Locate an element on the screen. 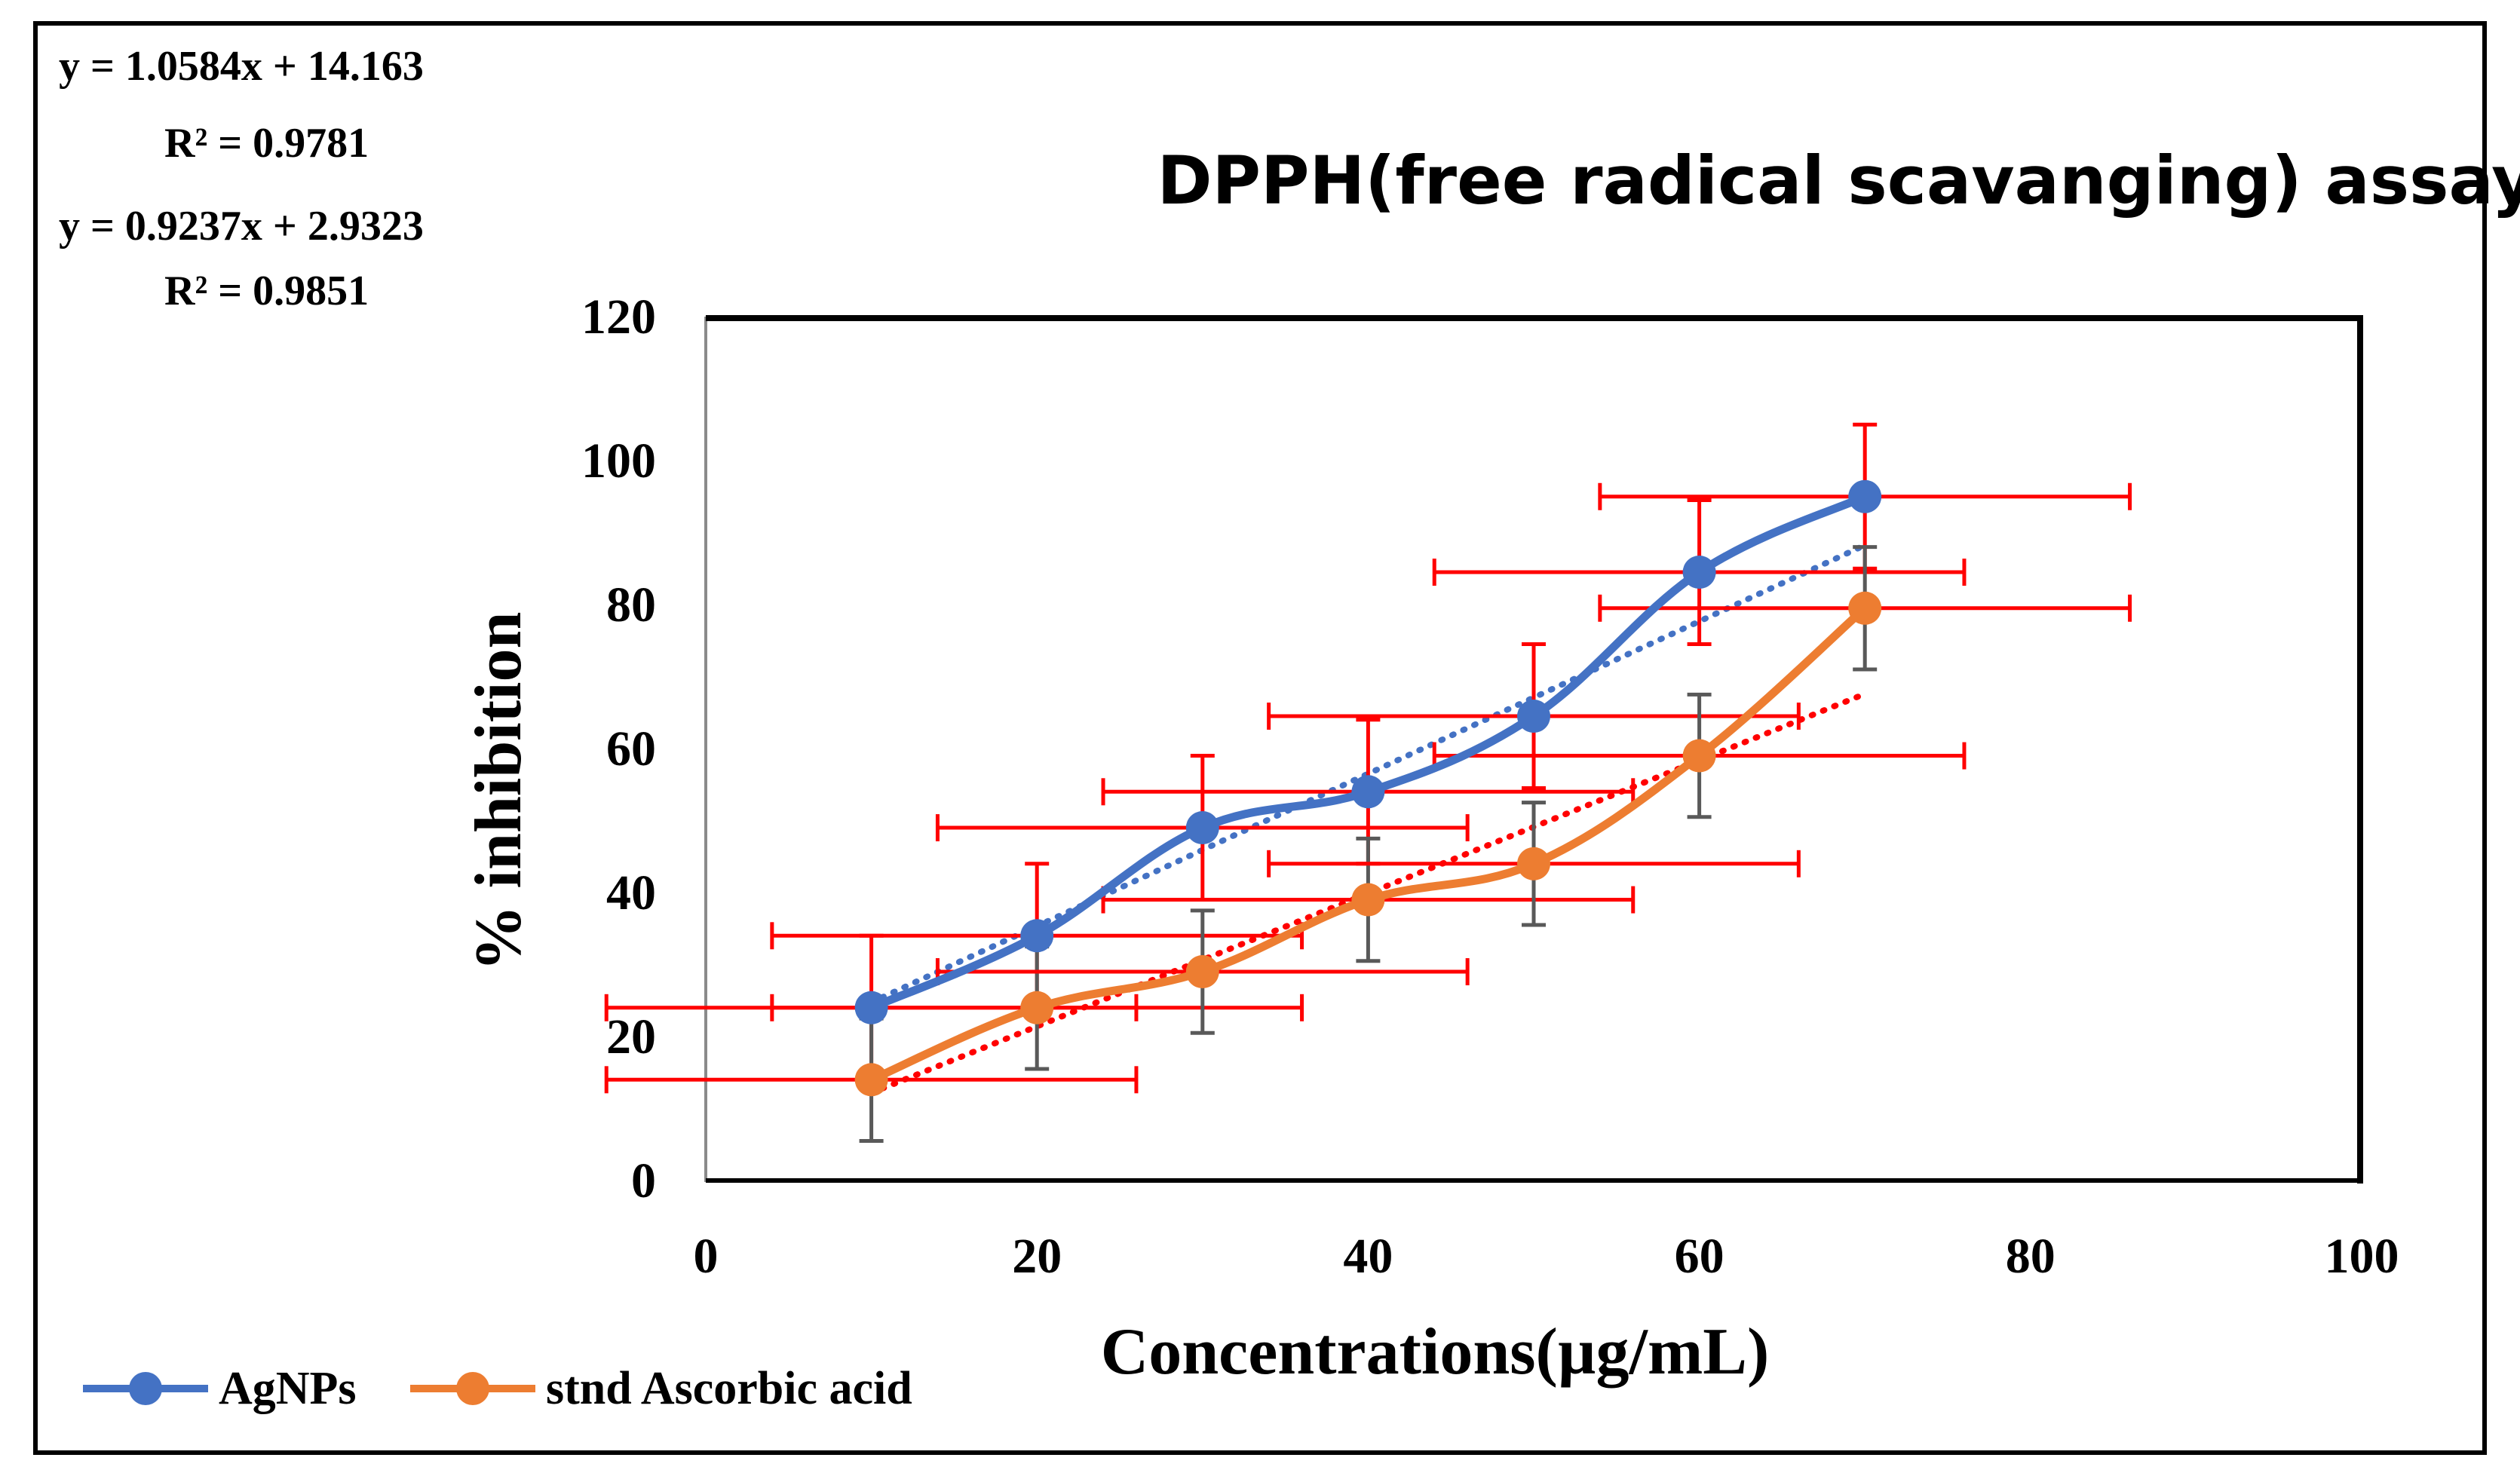  x-axis-label: Concentrations(µg/mL) is located at coordinates (1435, 1352).